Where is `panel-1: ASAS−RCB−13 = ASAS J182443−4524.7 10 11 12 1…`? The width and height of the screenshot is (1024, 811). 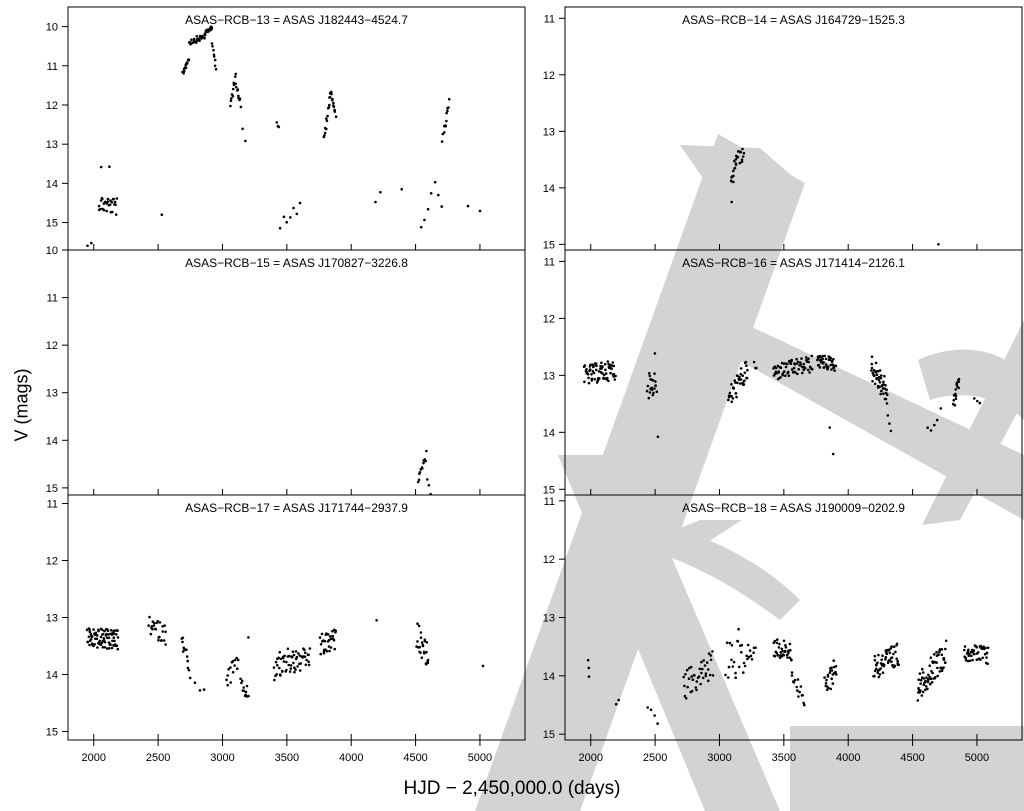
panel-1: ASAS−RCB−13 = ASAS J182443−4524.7 10 11 12 1… is located at coordinates (286, 128).